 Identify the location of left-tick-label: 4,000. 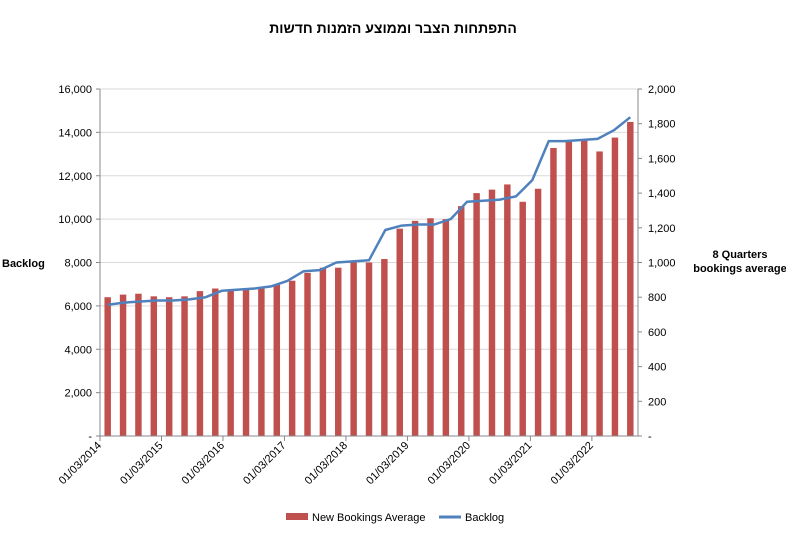
(78, 350).